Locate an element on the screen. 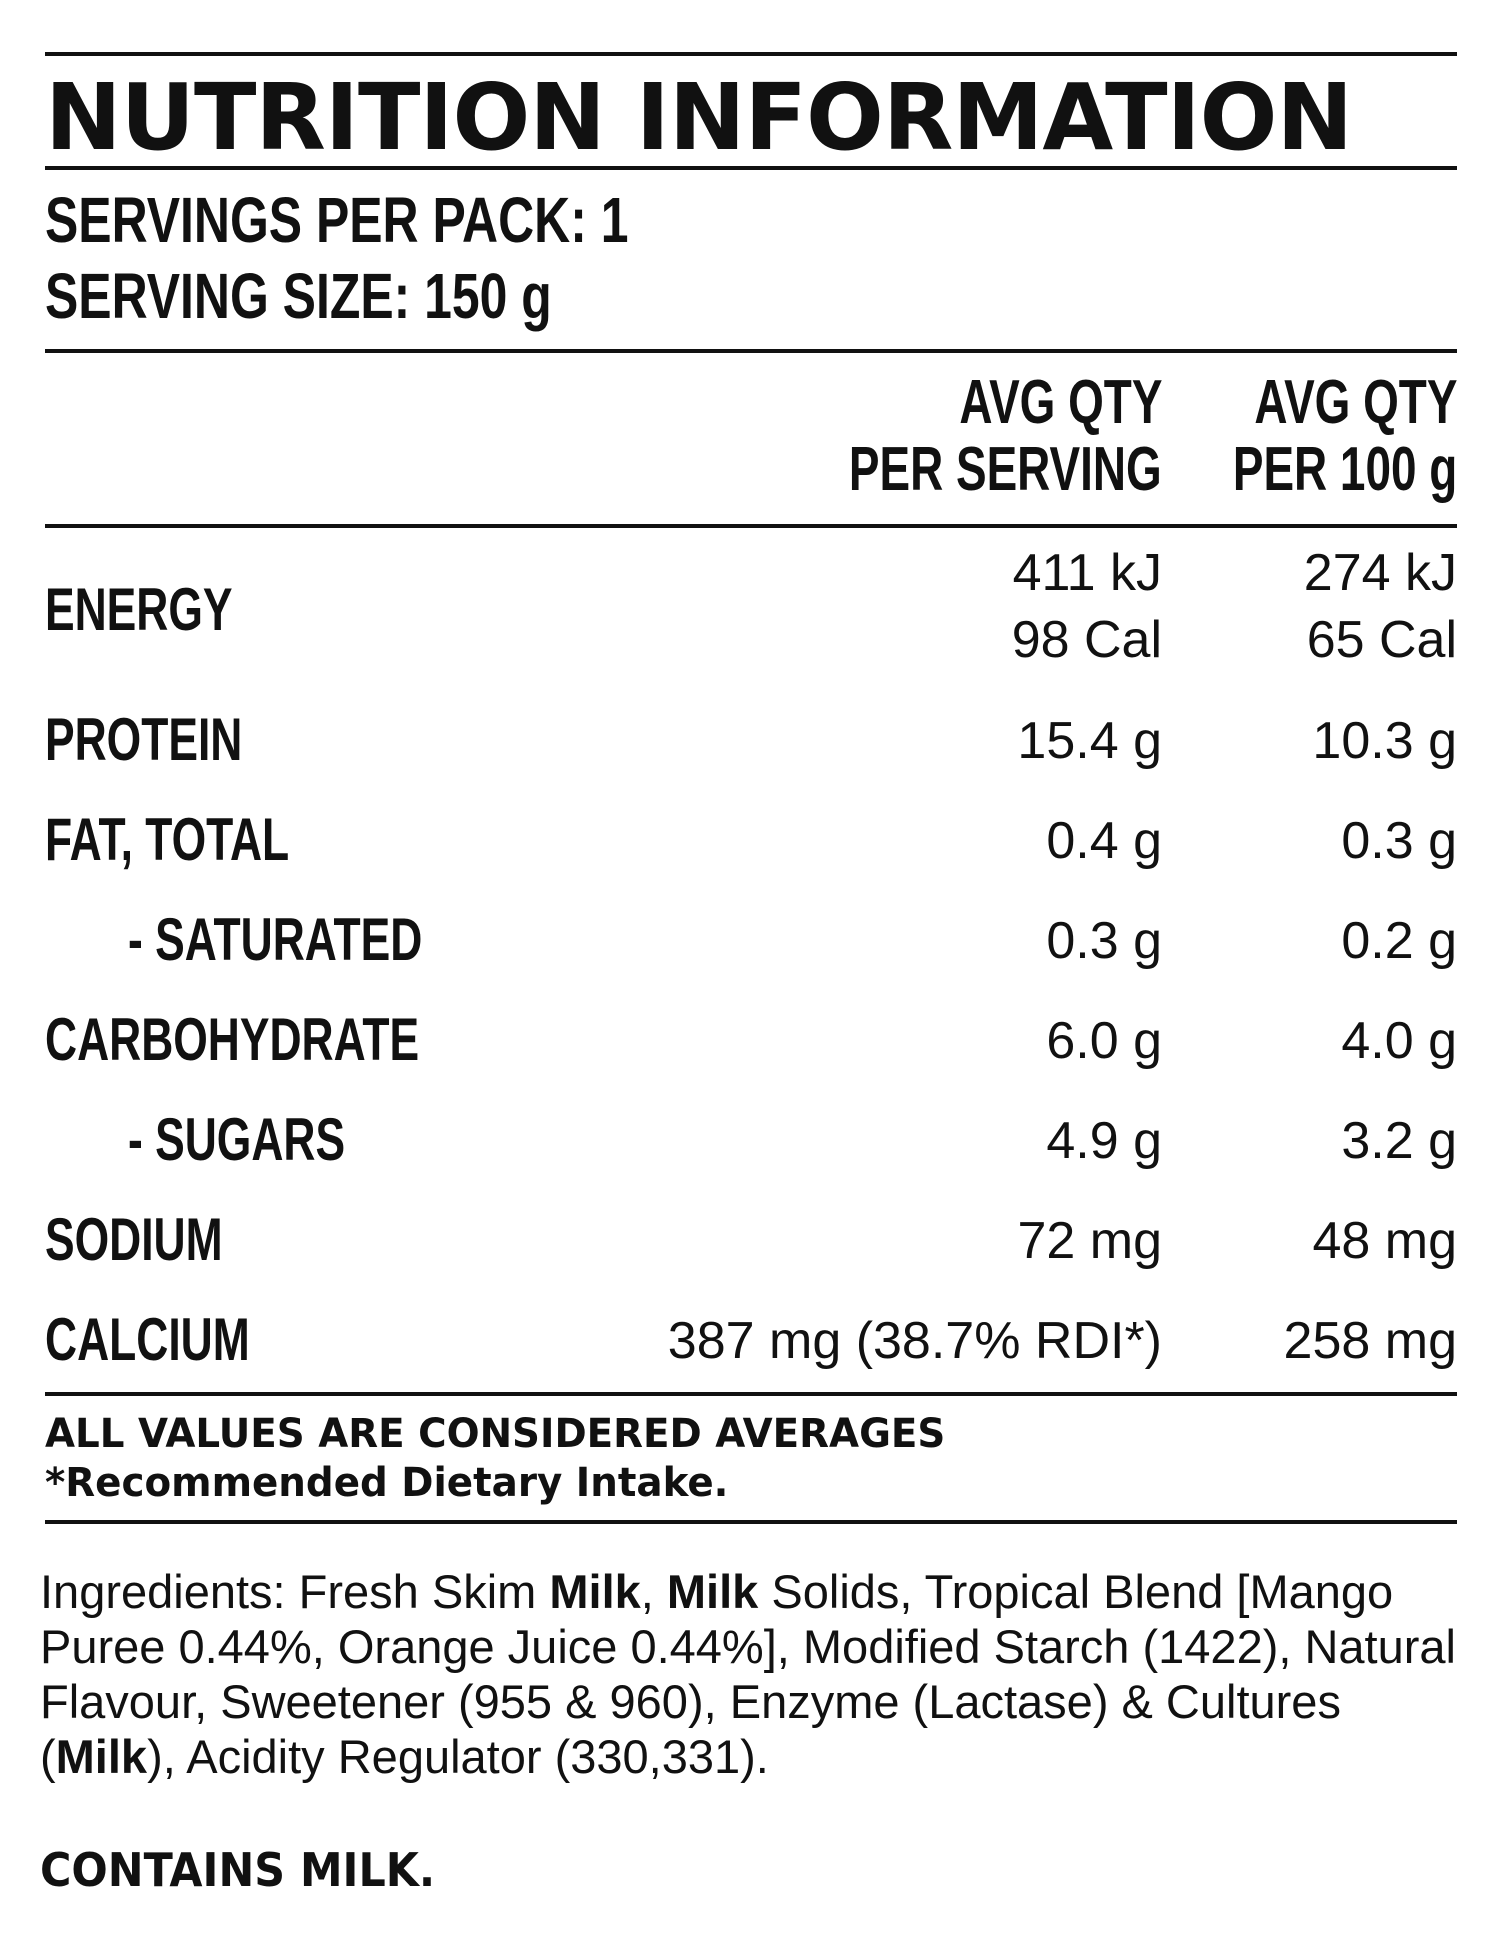 This screenshot has height=1935, width=1500. row-label-calcium: CALCIUM is located at coordinates (147, 1339).